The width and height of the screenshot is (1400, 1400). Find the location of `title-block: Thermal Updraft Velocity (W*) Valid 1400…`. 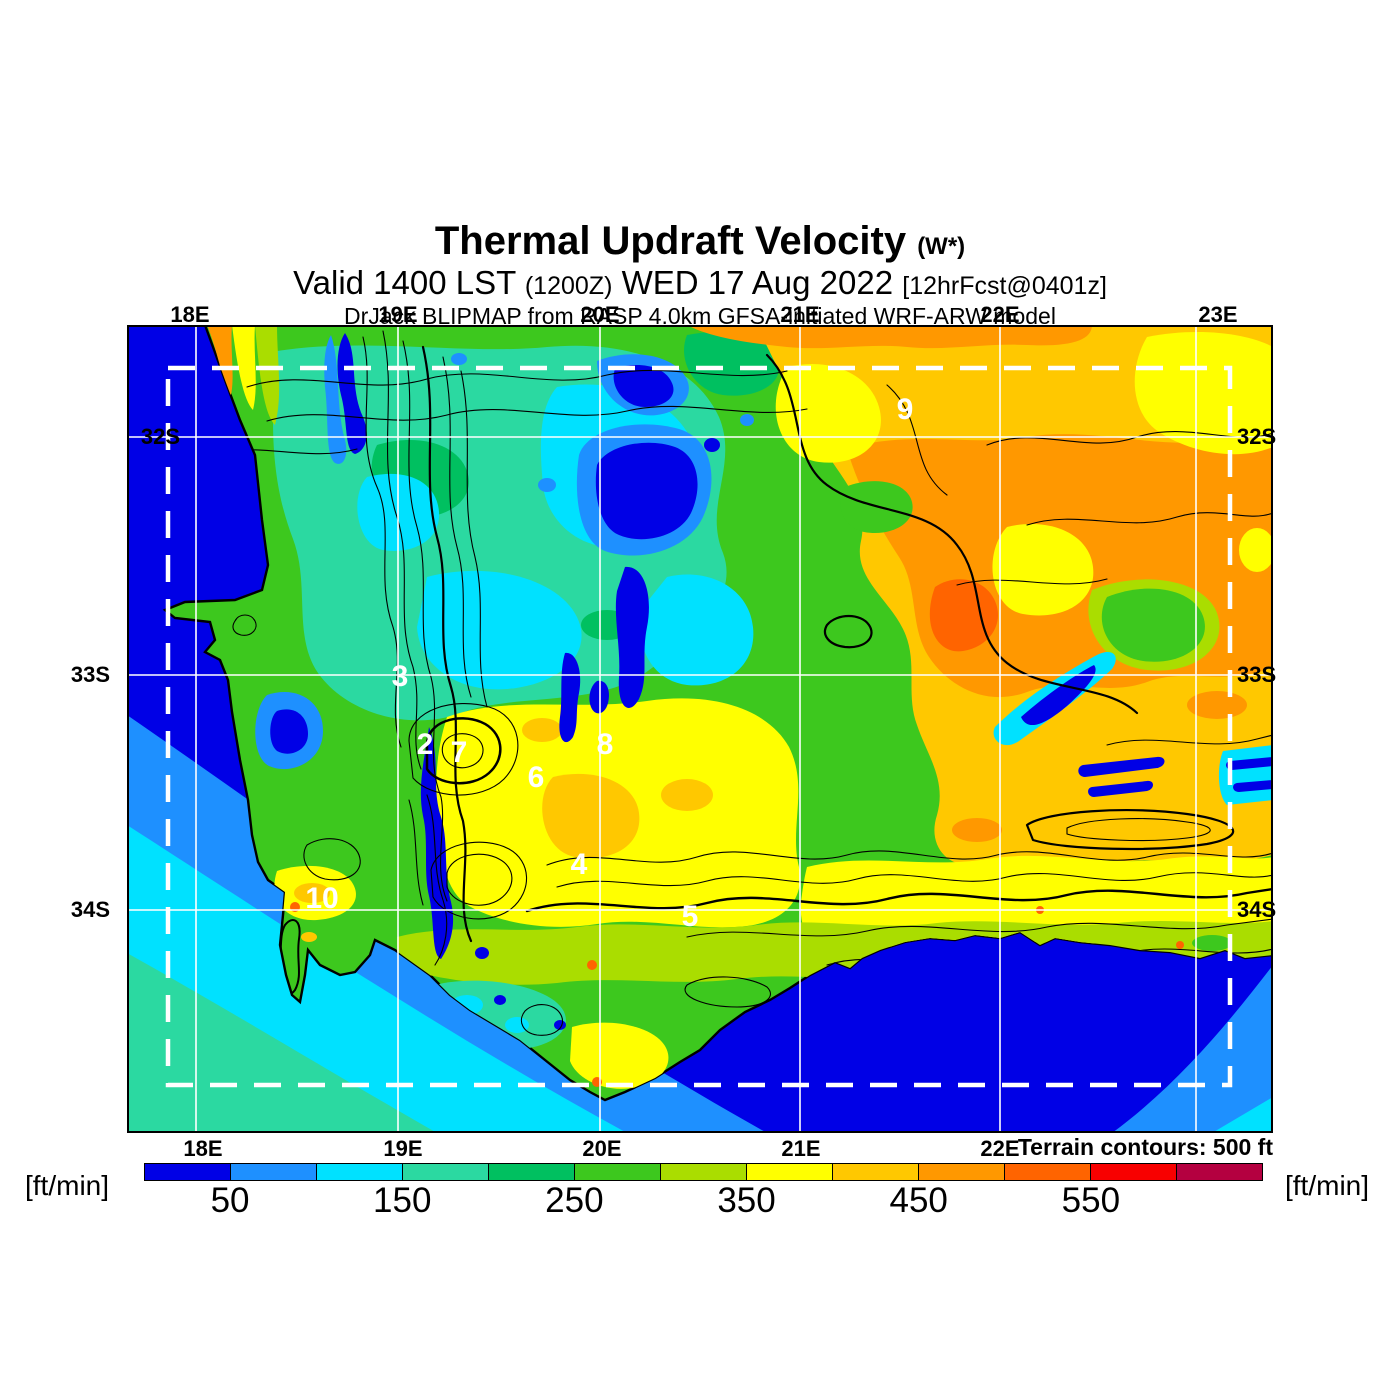

title-block: Thermal Updraft Velocity (W*) Valid 1400… is located at coordinates (700, 274).